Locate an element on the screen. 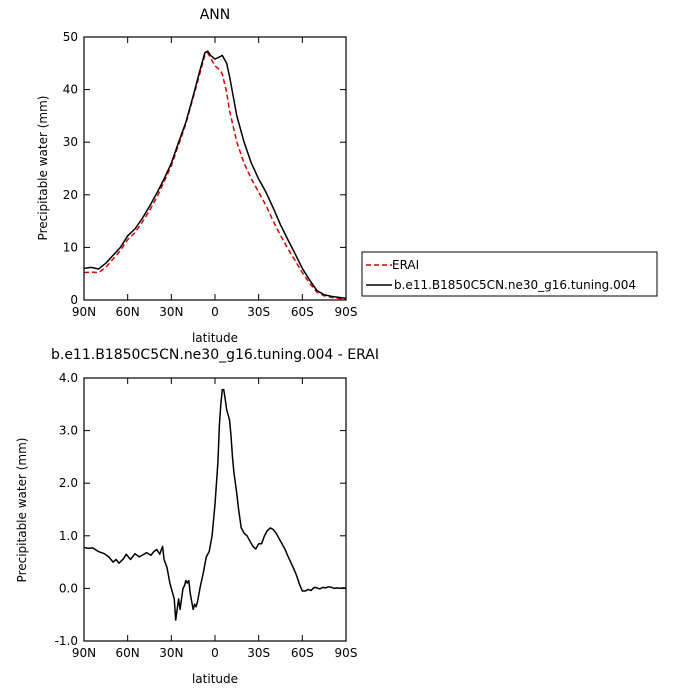 This screenshot has width=692, height=692. top-y-tick-label: 10 is located at coordinates (70, 247).